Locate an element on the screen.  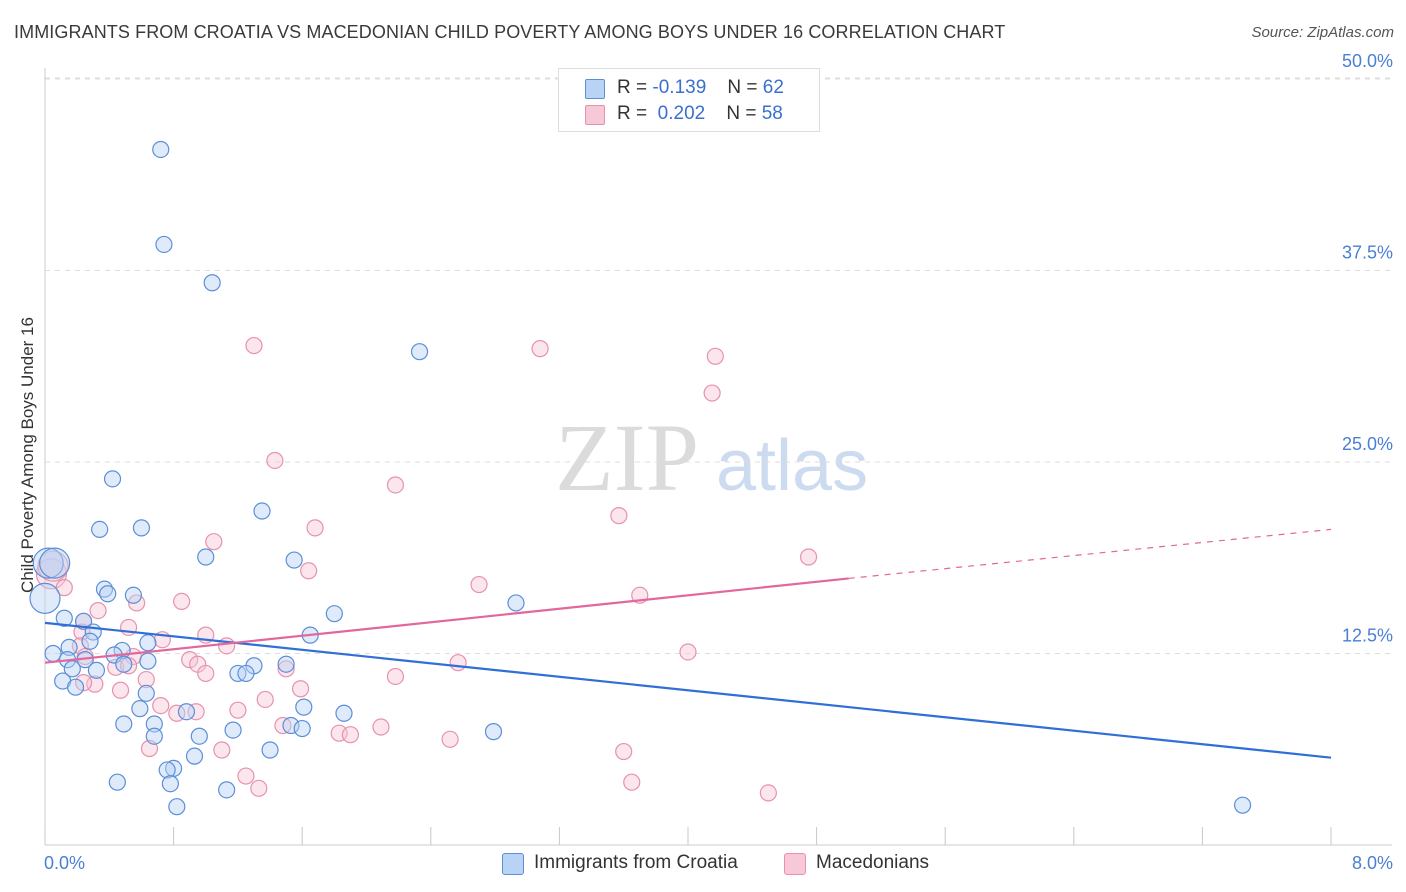
legend-swatch-blue is located at coordinates (595, 89).